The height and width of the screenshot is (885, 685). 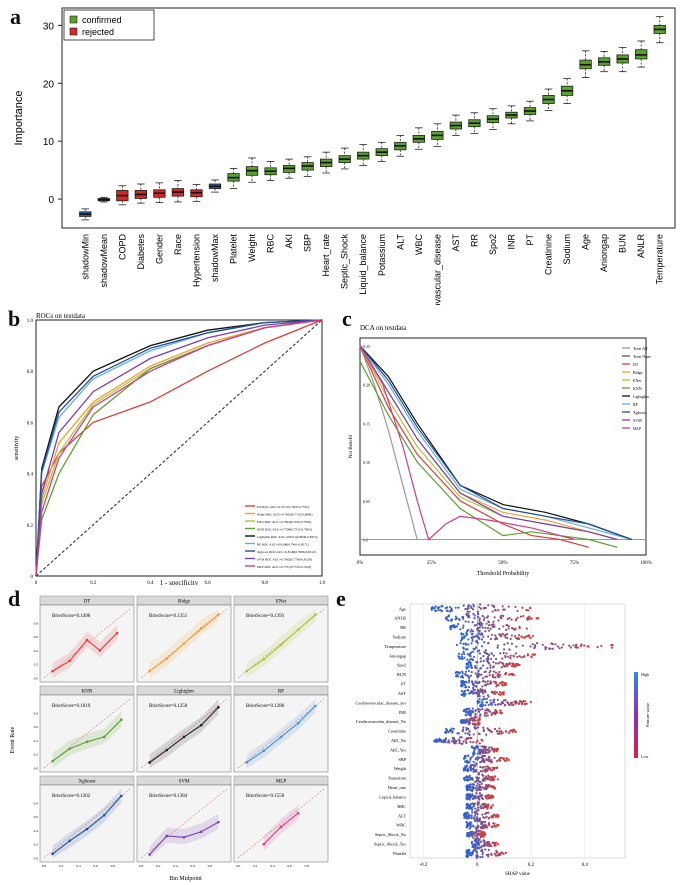 What do you see at coordinates (488, 443) in the screenshot?
I see `dca-line-ENet` at bounding box center [488, 443].